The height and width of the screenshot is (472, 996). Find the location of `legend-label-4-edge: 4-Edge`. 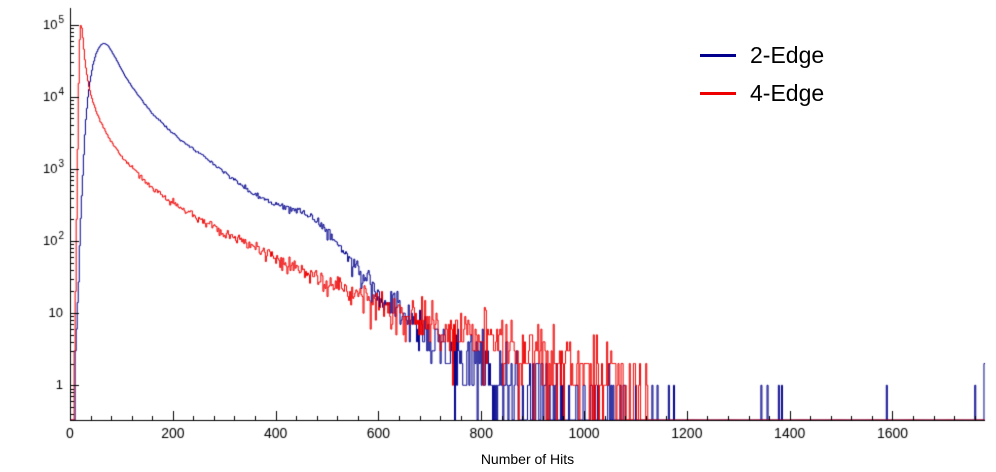

legend-label-4-edge: 4-Edge is located at coordinates (787, 92).